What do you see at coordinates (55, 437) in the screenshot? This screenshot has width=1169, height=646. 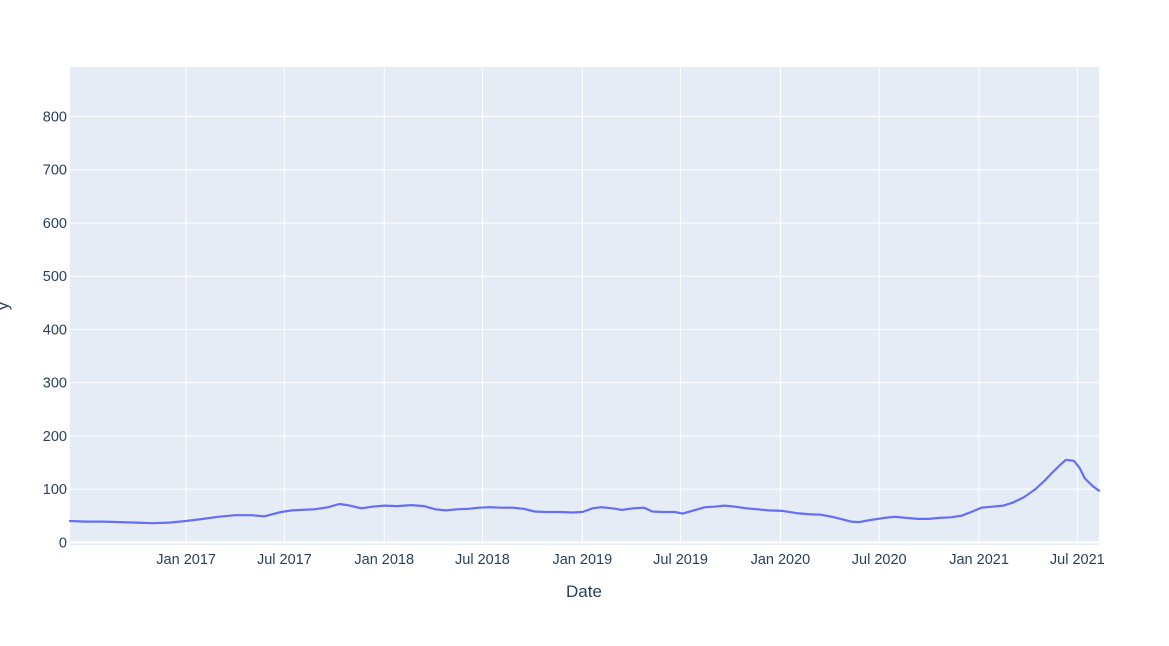 I see `y-tick-label: 200` at bounding box center [55, 437].